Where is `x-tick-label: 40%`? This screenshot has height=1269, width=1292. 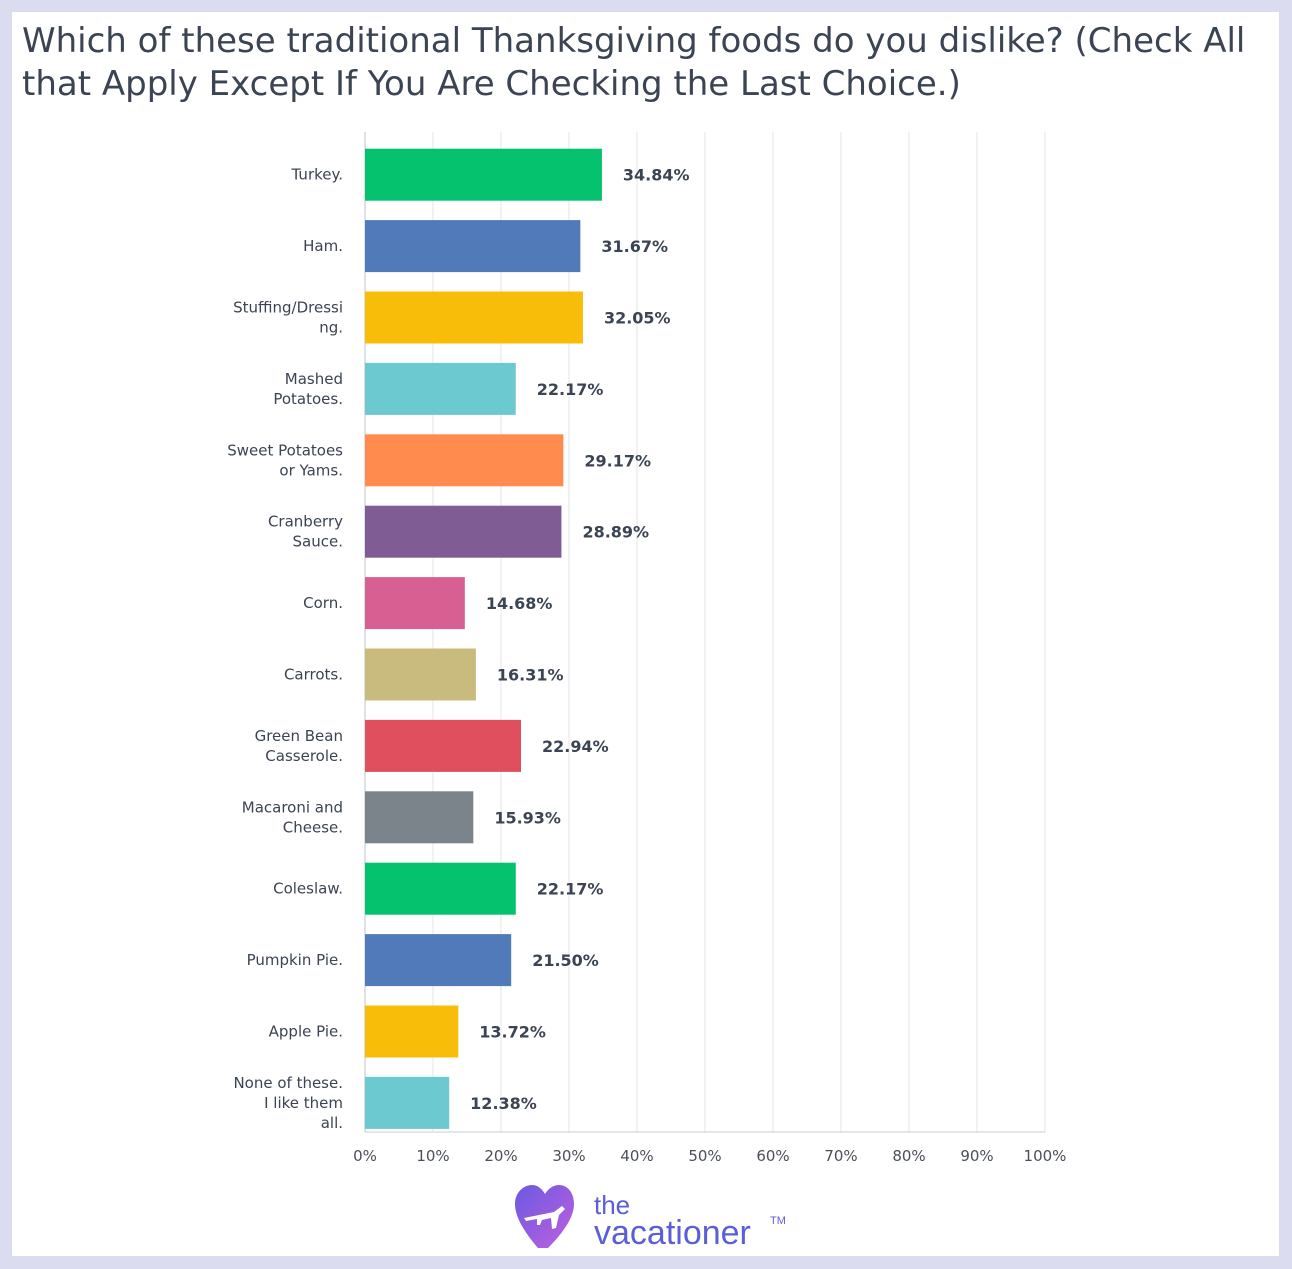
x-tick-label: 40% is located at coordinates (636, 1156).